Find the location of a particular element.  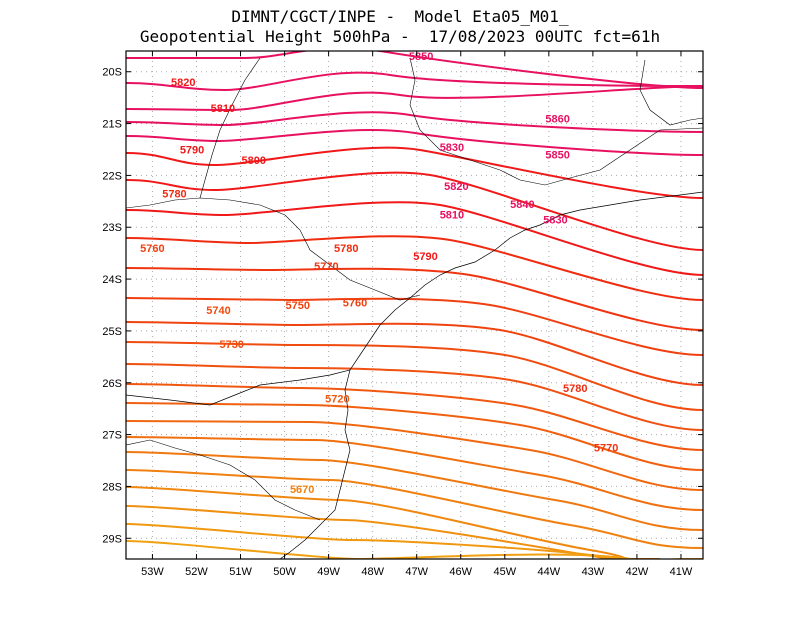

contour-label: 5740 is located at coordinates (218, 311).